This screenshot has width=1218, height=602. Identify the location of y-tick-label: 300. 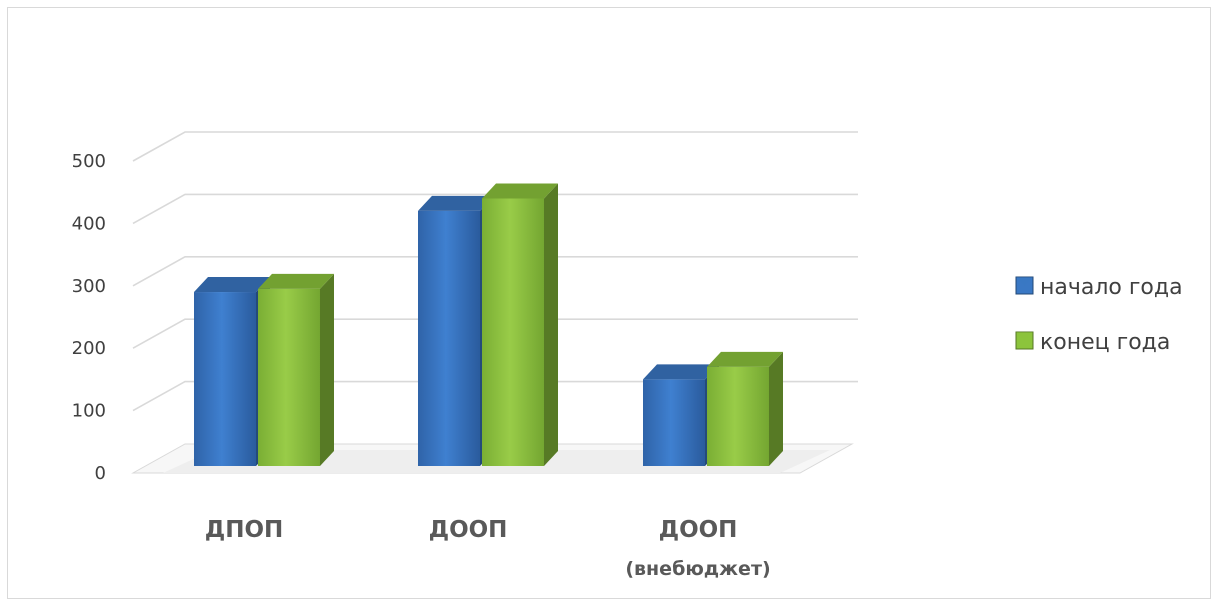
(89, 286).